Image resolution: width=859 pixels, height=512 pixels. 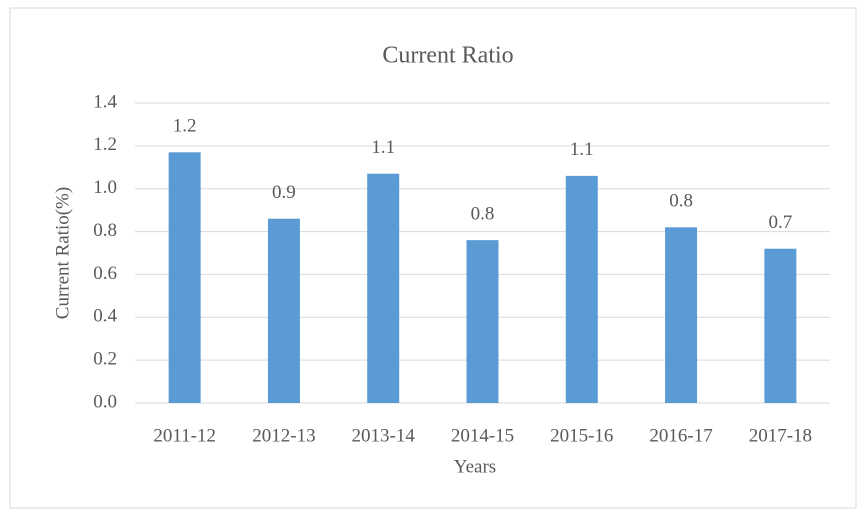 What do you see at coordinates (105, 316) in the screenshot?
I see `y-tick-label: 0.4` at bounding box center [105, 316].